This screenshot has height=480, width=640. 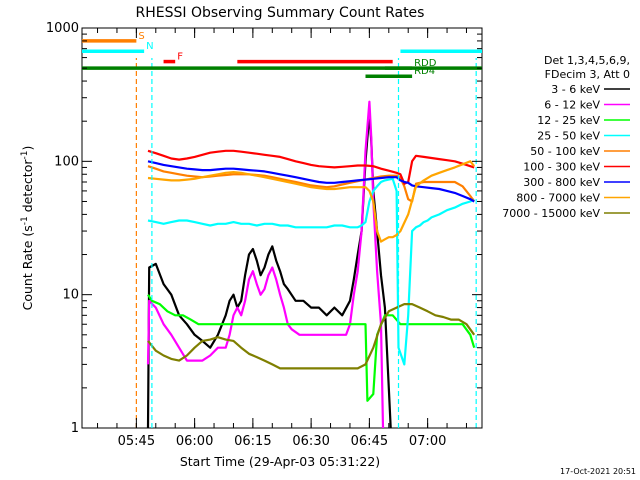 What do you see at coordinates (561, 167) in the screenshot?
I see `legend-label: 100 - 300 keV` at bounding box center [561, 167].